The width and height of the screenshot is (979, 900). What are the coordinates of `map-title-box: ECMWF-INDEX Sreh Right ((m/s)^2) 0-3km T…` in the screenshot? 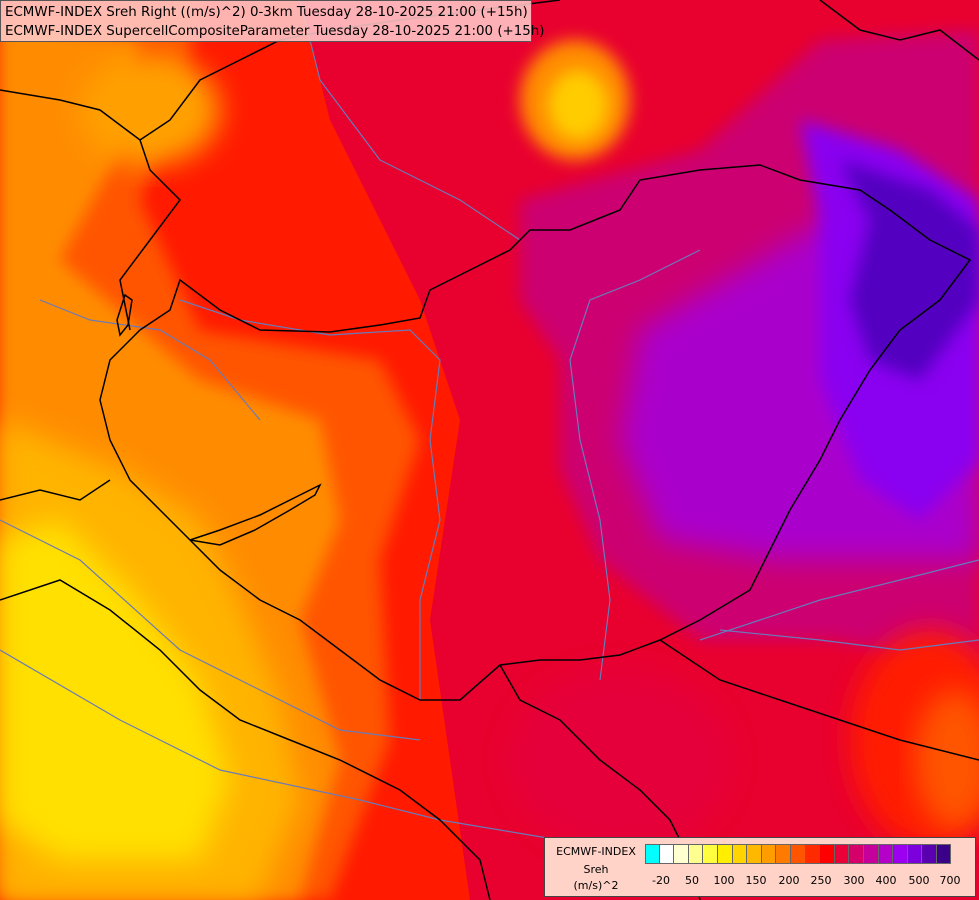 It's located at (272, 21).